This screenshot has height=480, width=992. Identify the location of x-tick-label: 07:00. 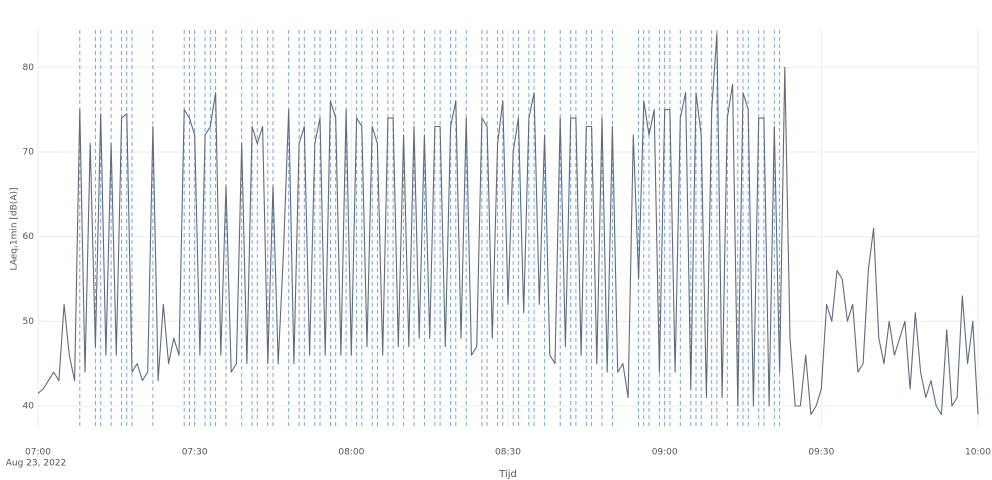
(38, 453).